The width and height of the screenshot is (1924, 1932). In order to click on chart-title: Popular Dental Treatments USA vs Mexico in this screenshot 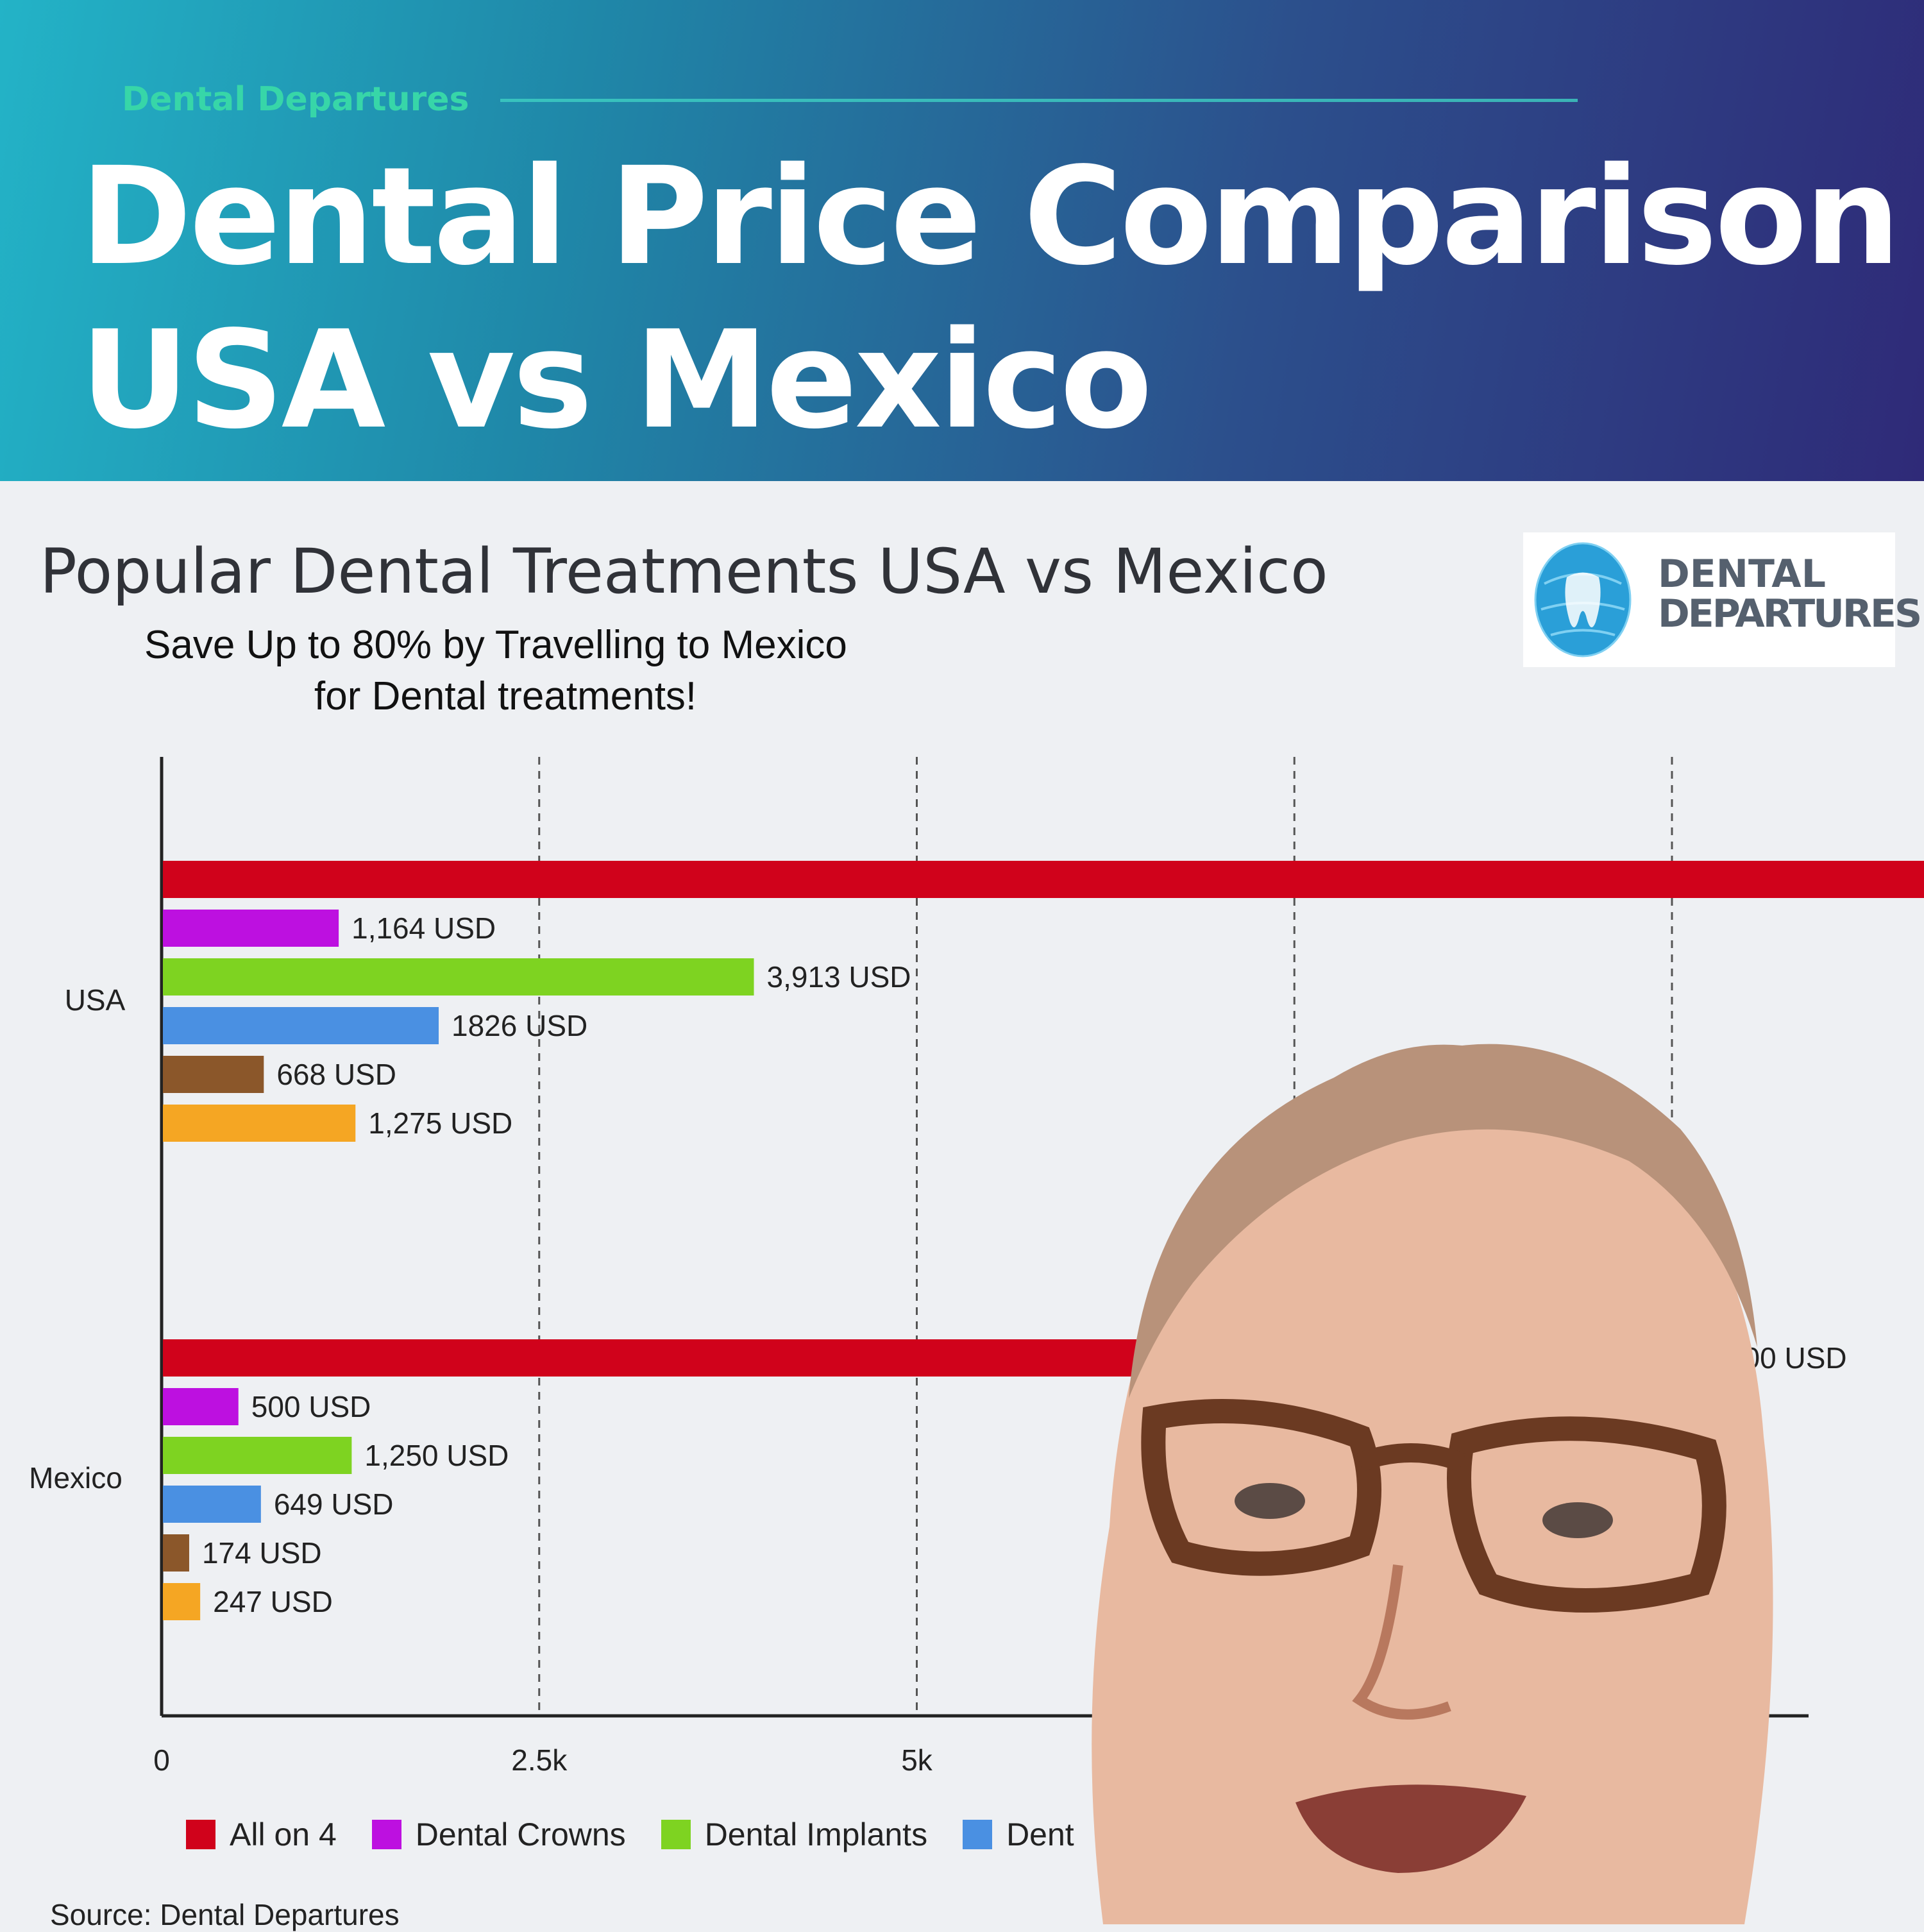, I will do `click(684, 571)`.